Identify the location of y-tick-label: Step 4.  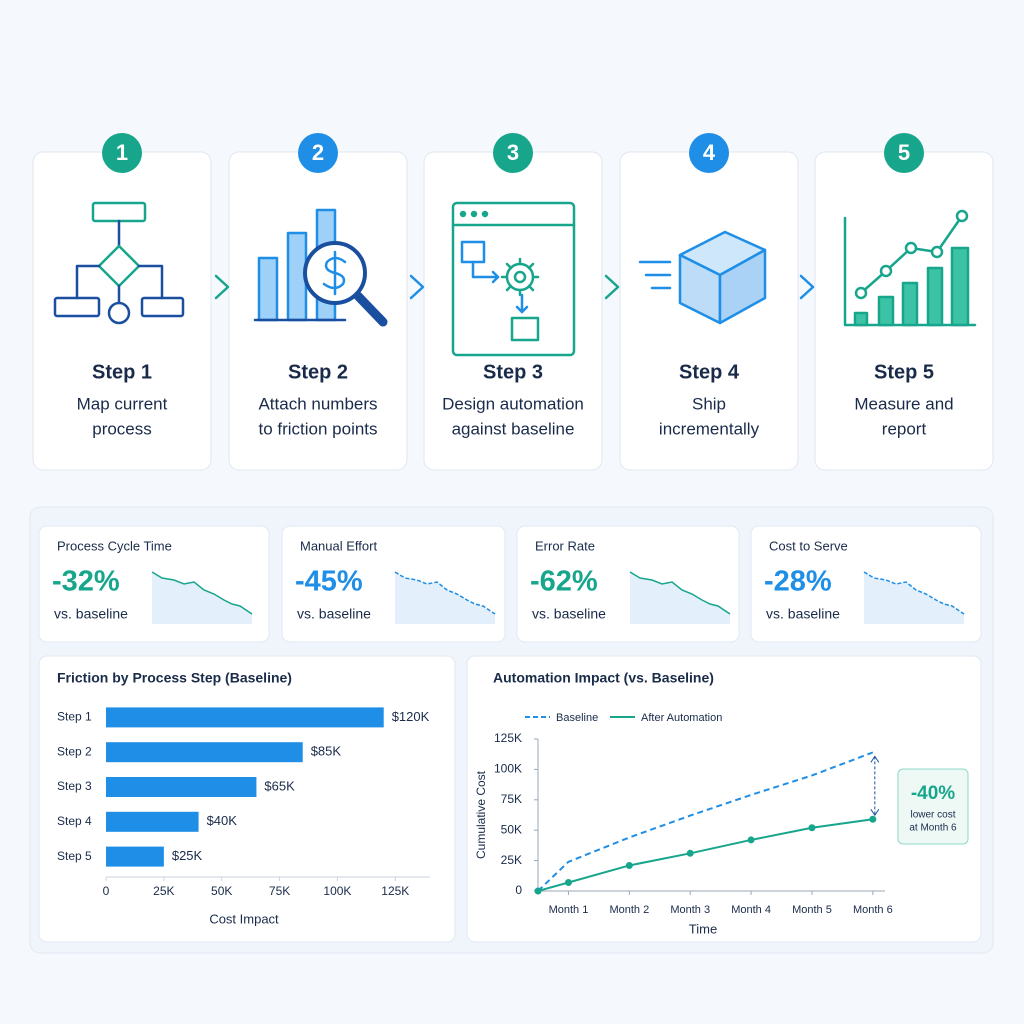
(74, 821).